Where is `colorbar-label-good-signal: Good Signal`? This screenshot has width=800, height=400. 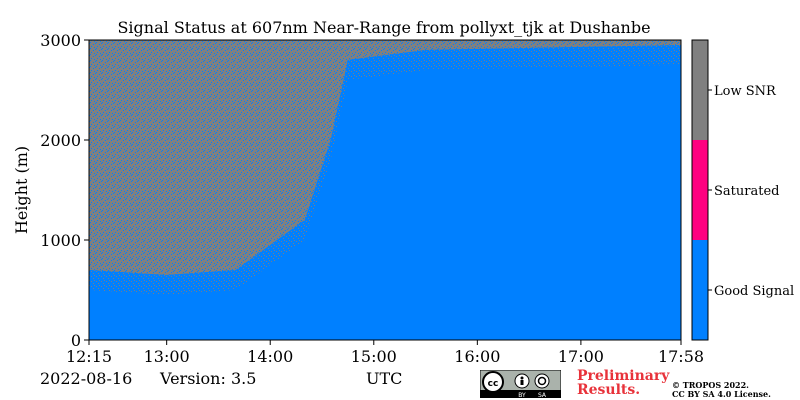 colorbar-label-good-signal: Good Signal is located at coordinates (754, 291).